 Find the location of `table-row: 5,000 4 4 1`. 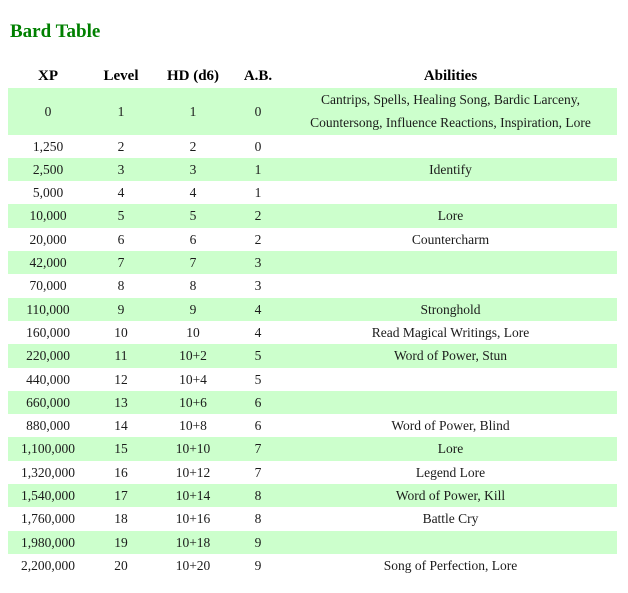

table-row: 5,000 4 4 1 is located at coordinates (312, 193).